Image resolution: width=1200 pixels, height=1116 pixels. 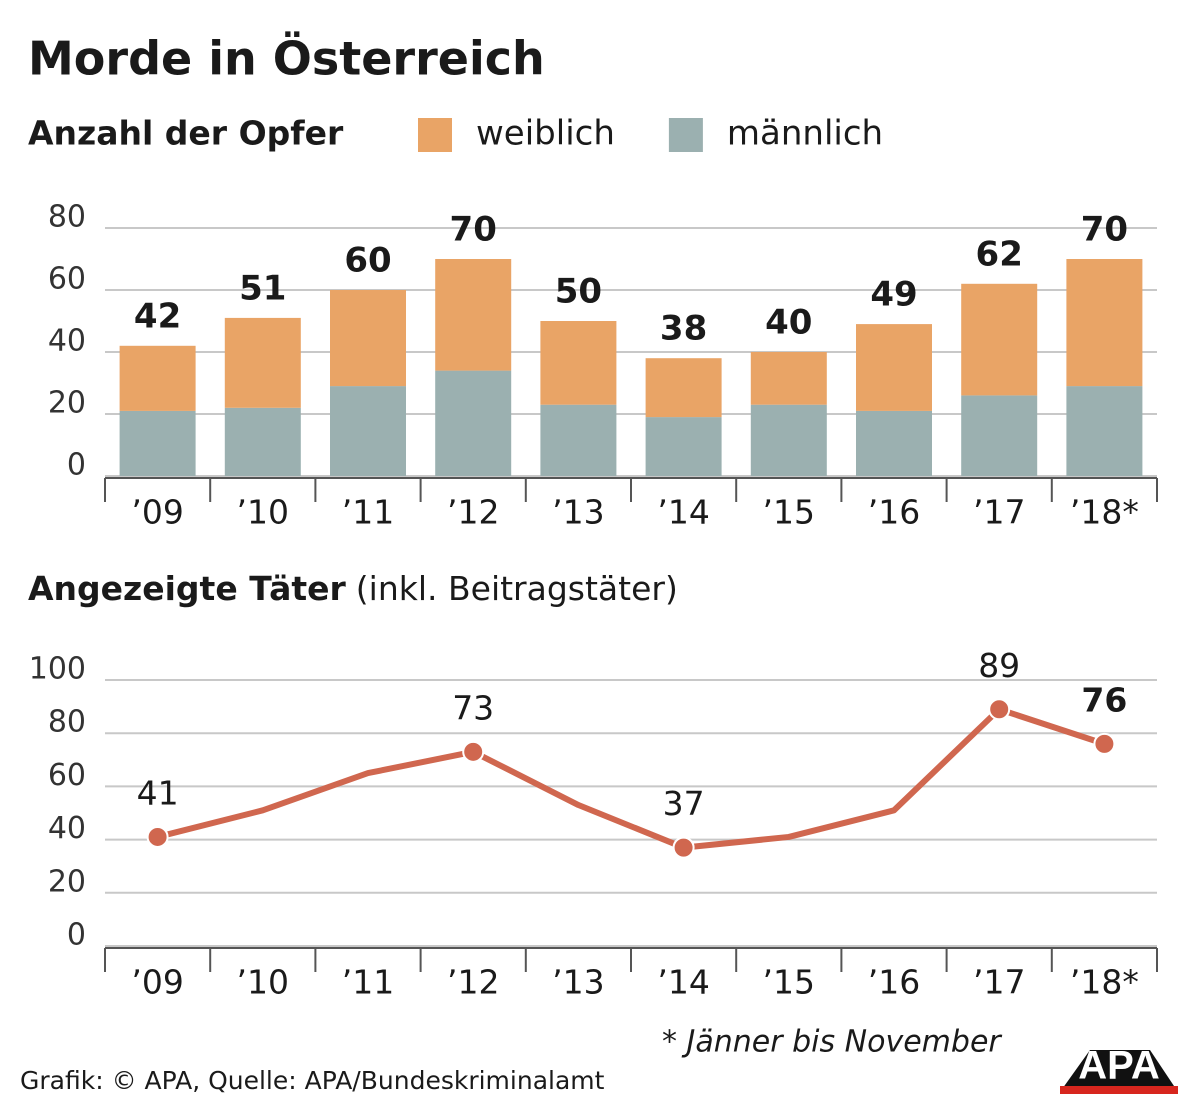 What do you see at coordinates (631, 778) in the screenshot?
I see `line` at bounding box center [631, 778].